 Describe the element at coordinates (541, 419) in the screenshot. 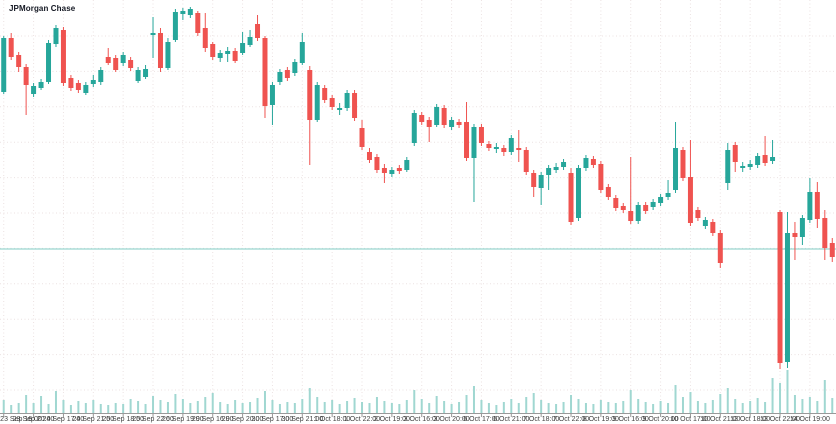

I see `time-axis-label: 7 Oct 18:00` at that location.